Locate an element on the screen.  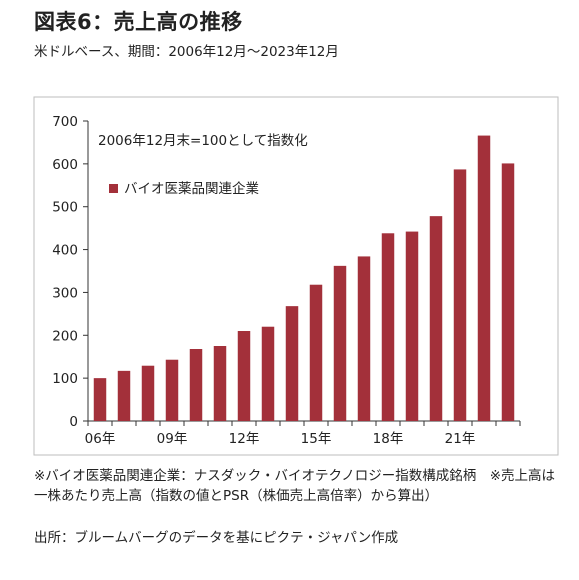
y-tick-label: 600 is located at coordinates (65, 165).